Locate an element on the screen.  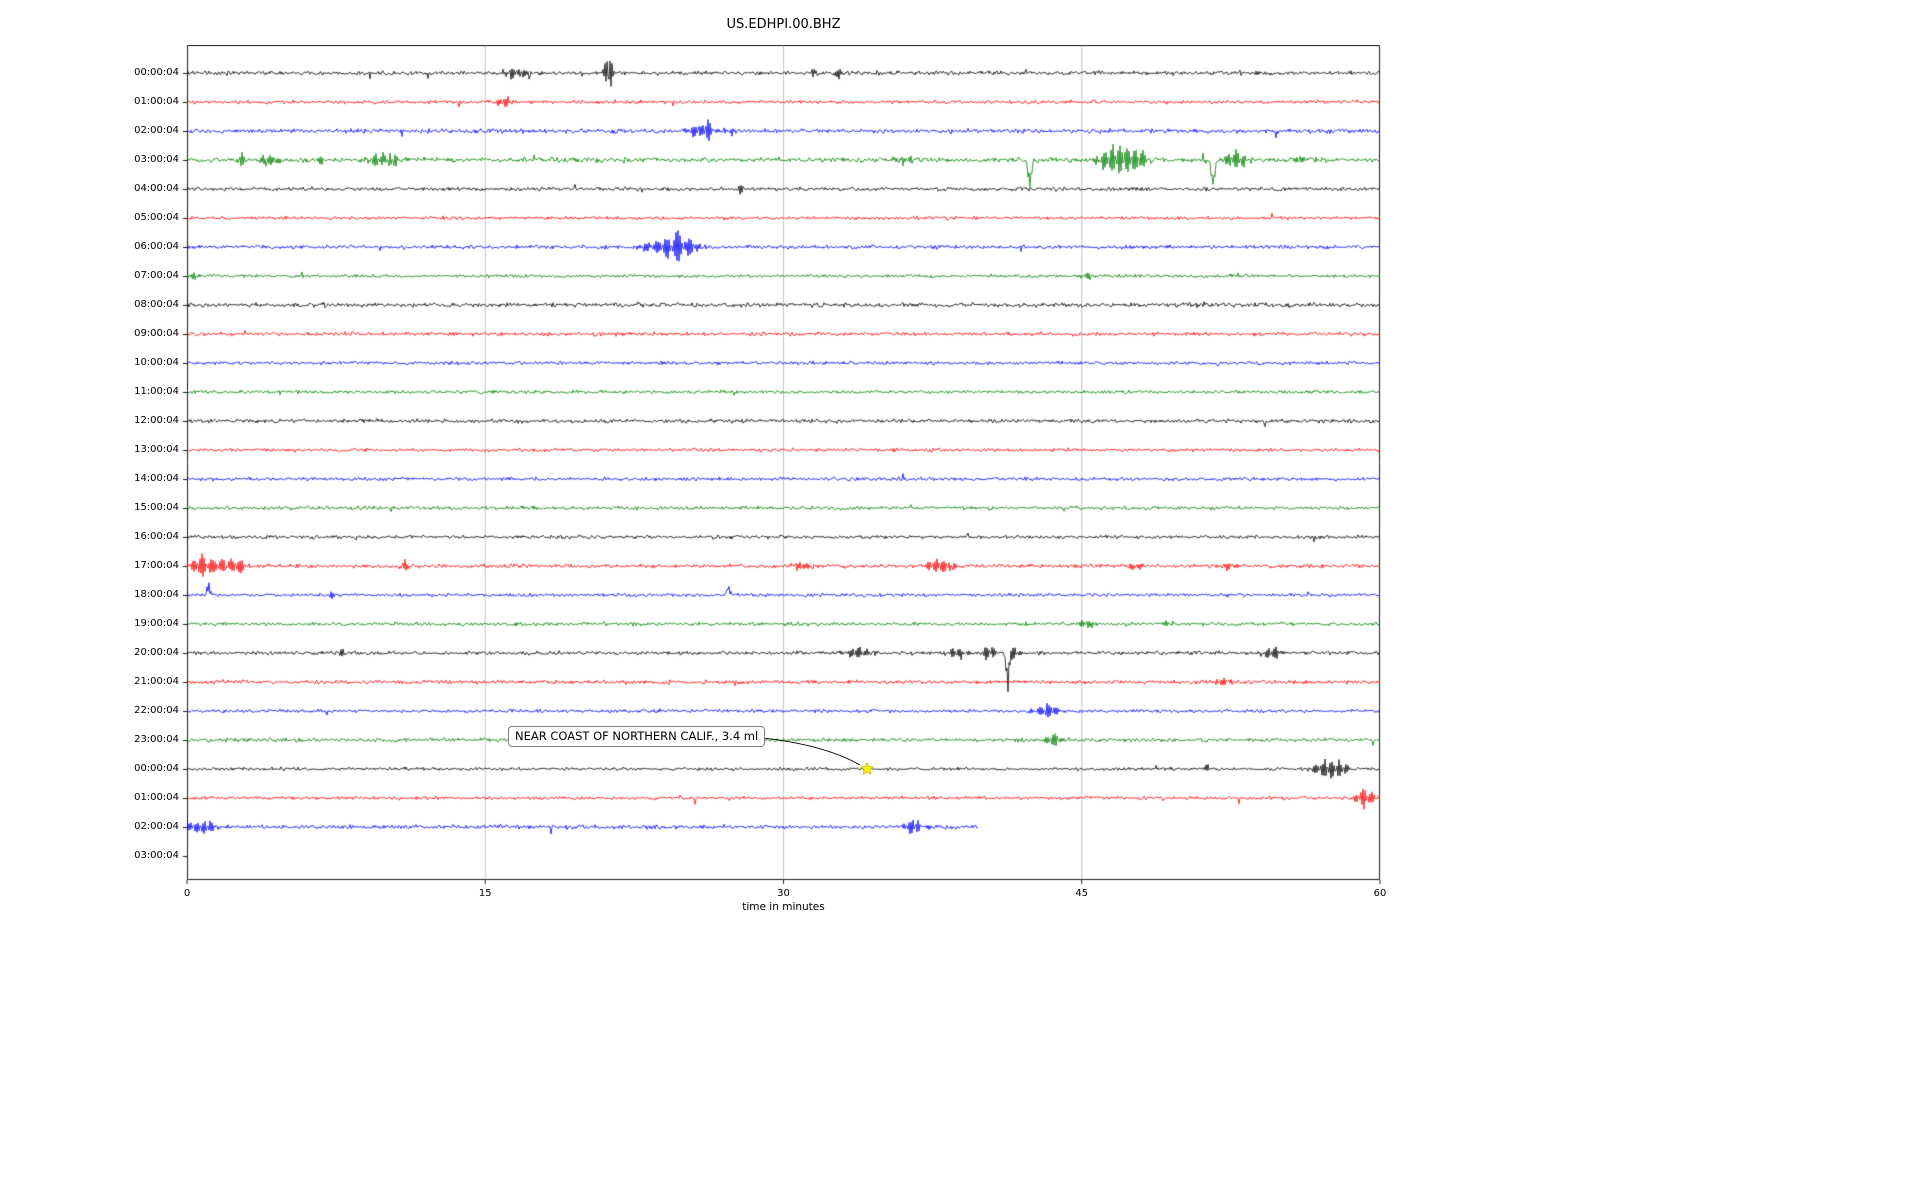
y-axis-time-label: 21:00:04 is located at coordinates (156, 681).